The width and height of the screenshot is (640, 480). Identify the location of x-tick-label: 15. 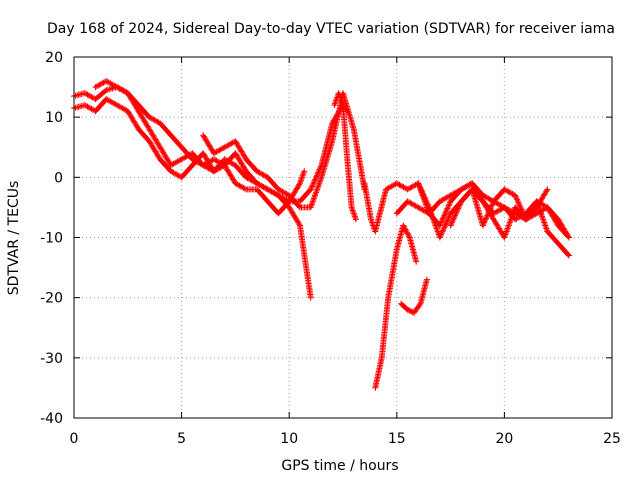
(397, 439).